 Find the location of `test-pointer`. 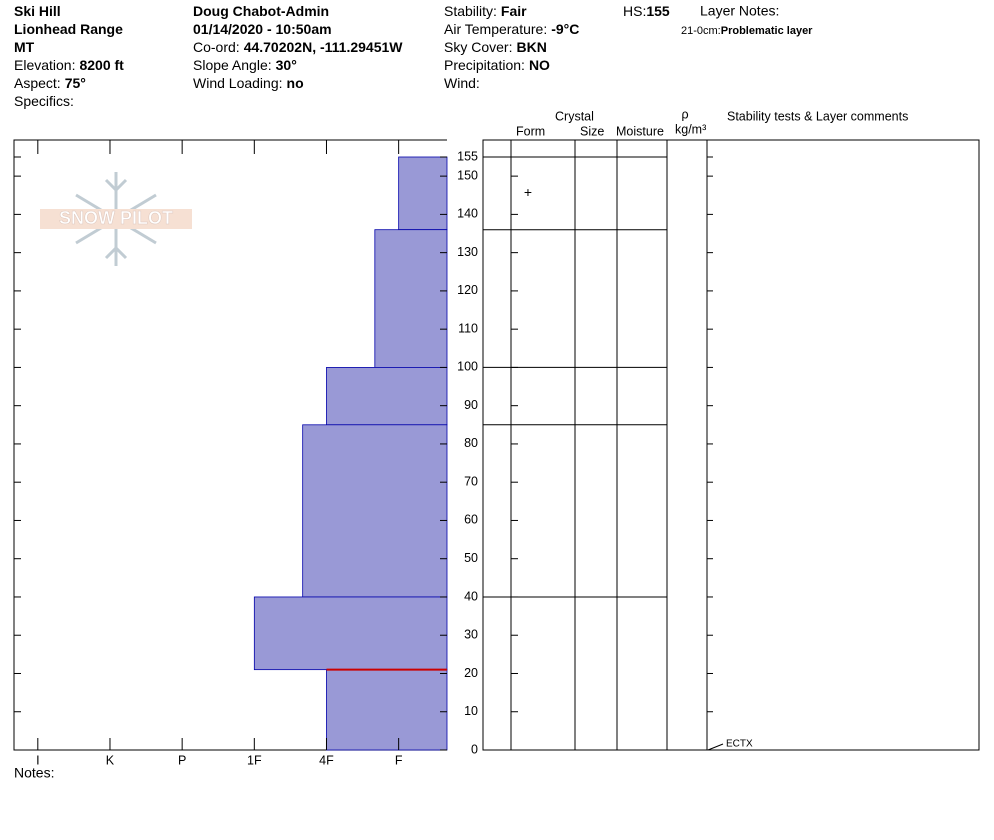

test-pointer is located at coordinates (715, 747).